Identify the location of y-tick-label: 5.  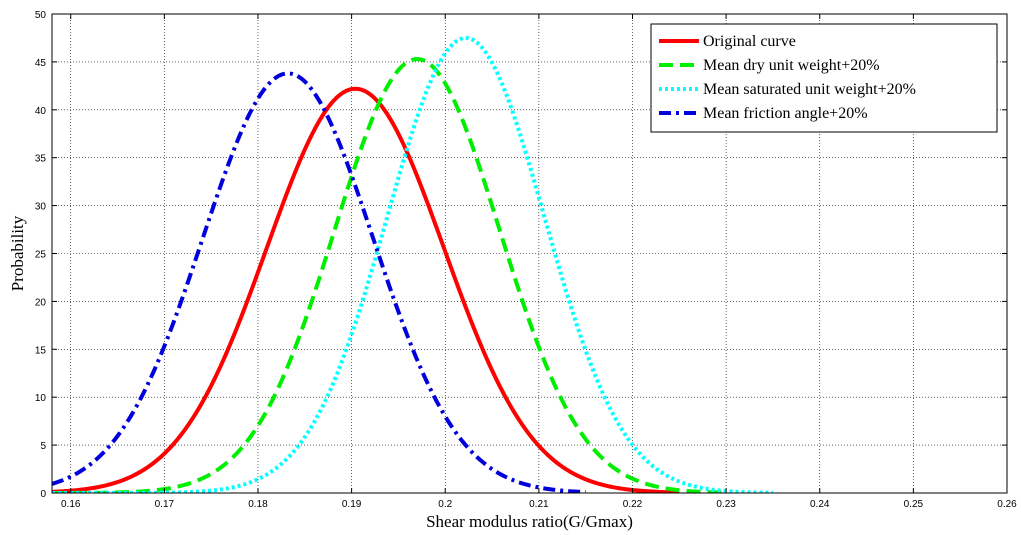
(43, 446).